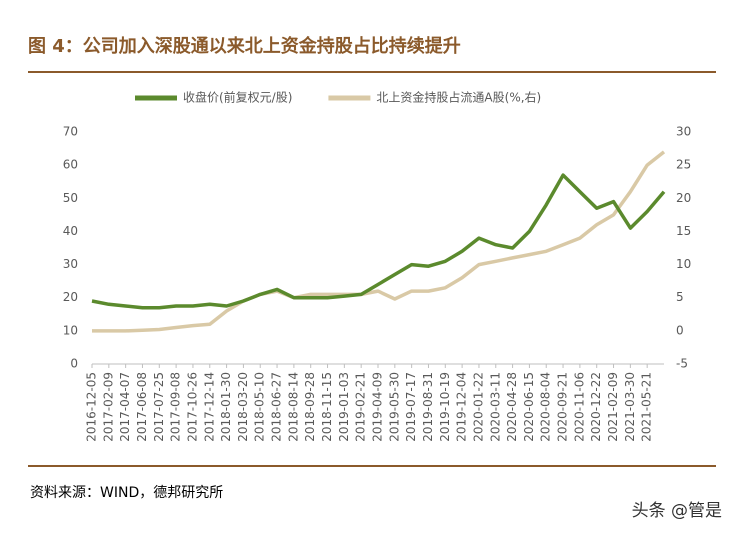 Image resolution: width=738 pixels, height=538 pixels. I want to click on x-tick-label: 2017-12-14, so click(209, 407).